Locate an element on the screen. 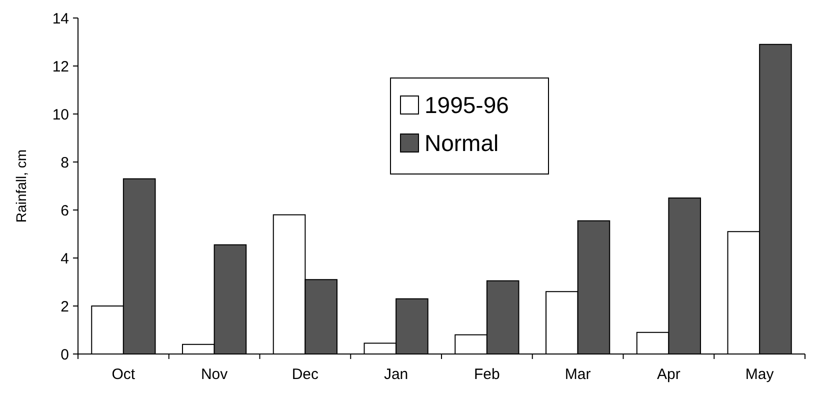 The height and width of the screenshot is (402, 821). x-tick-label: Apr is located at coordinates (668, 374).